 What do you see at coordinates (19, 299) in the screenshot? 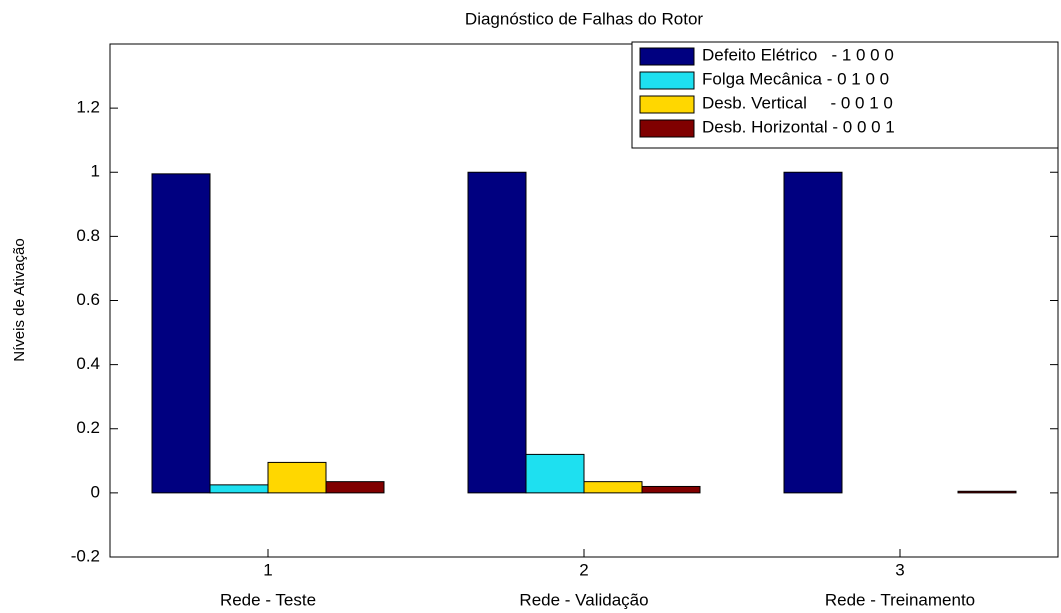
I see `y-axis-label: Níveis de Ativação` at bounding box center [19, 299].